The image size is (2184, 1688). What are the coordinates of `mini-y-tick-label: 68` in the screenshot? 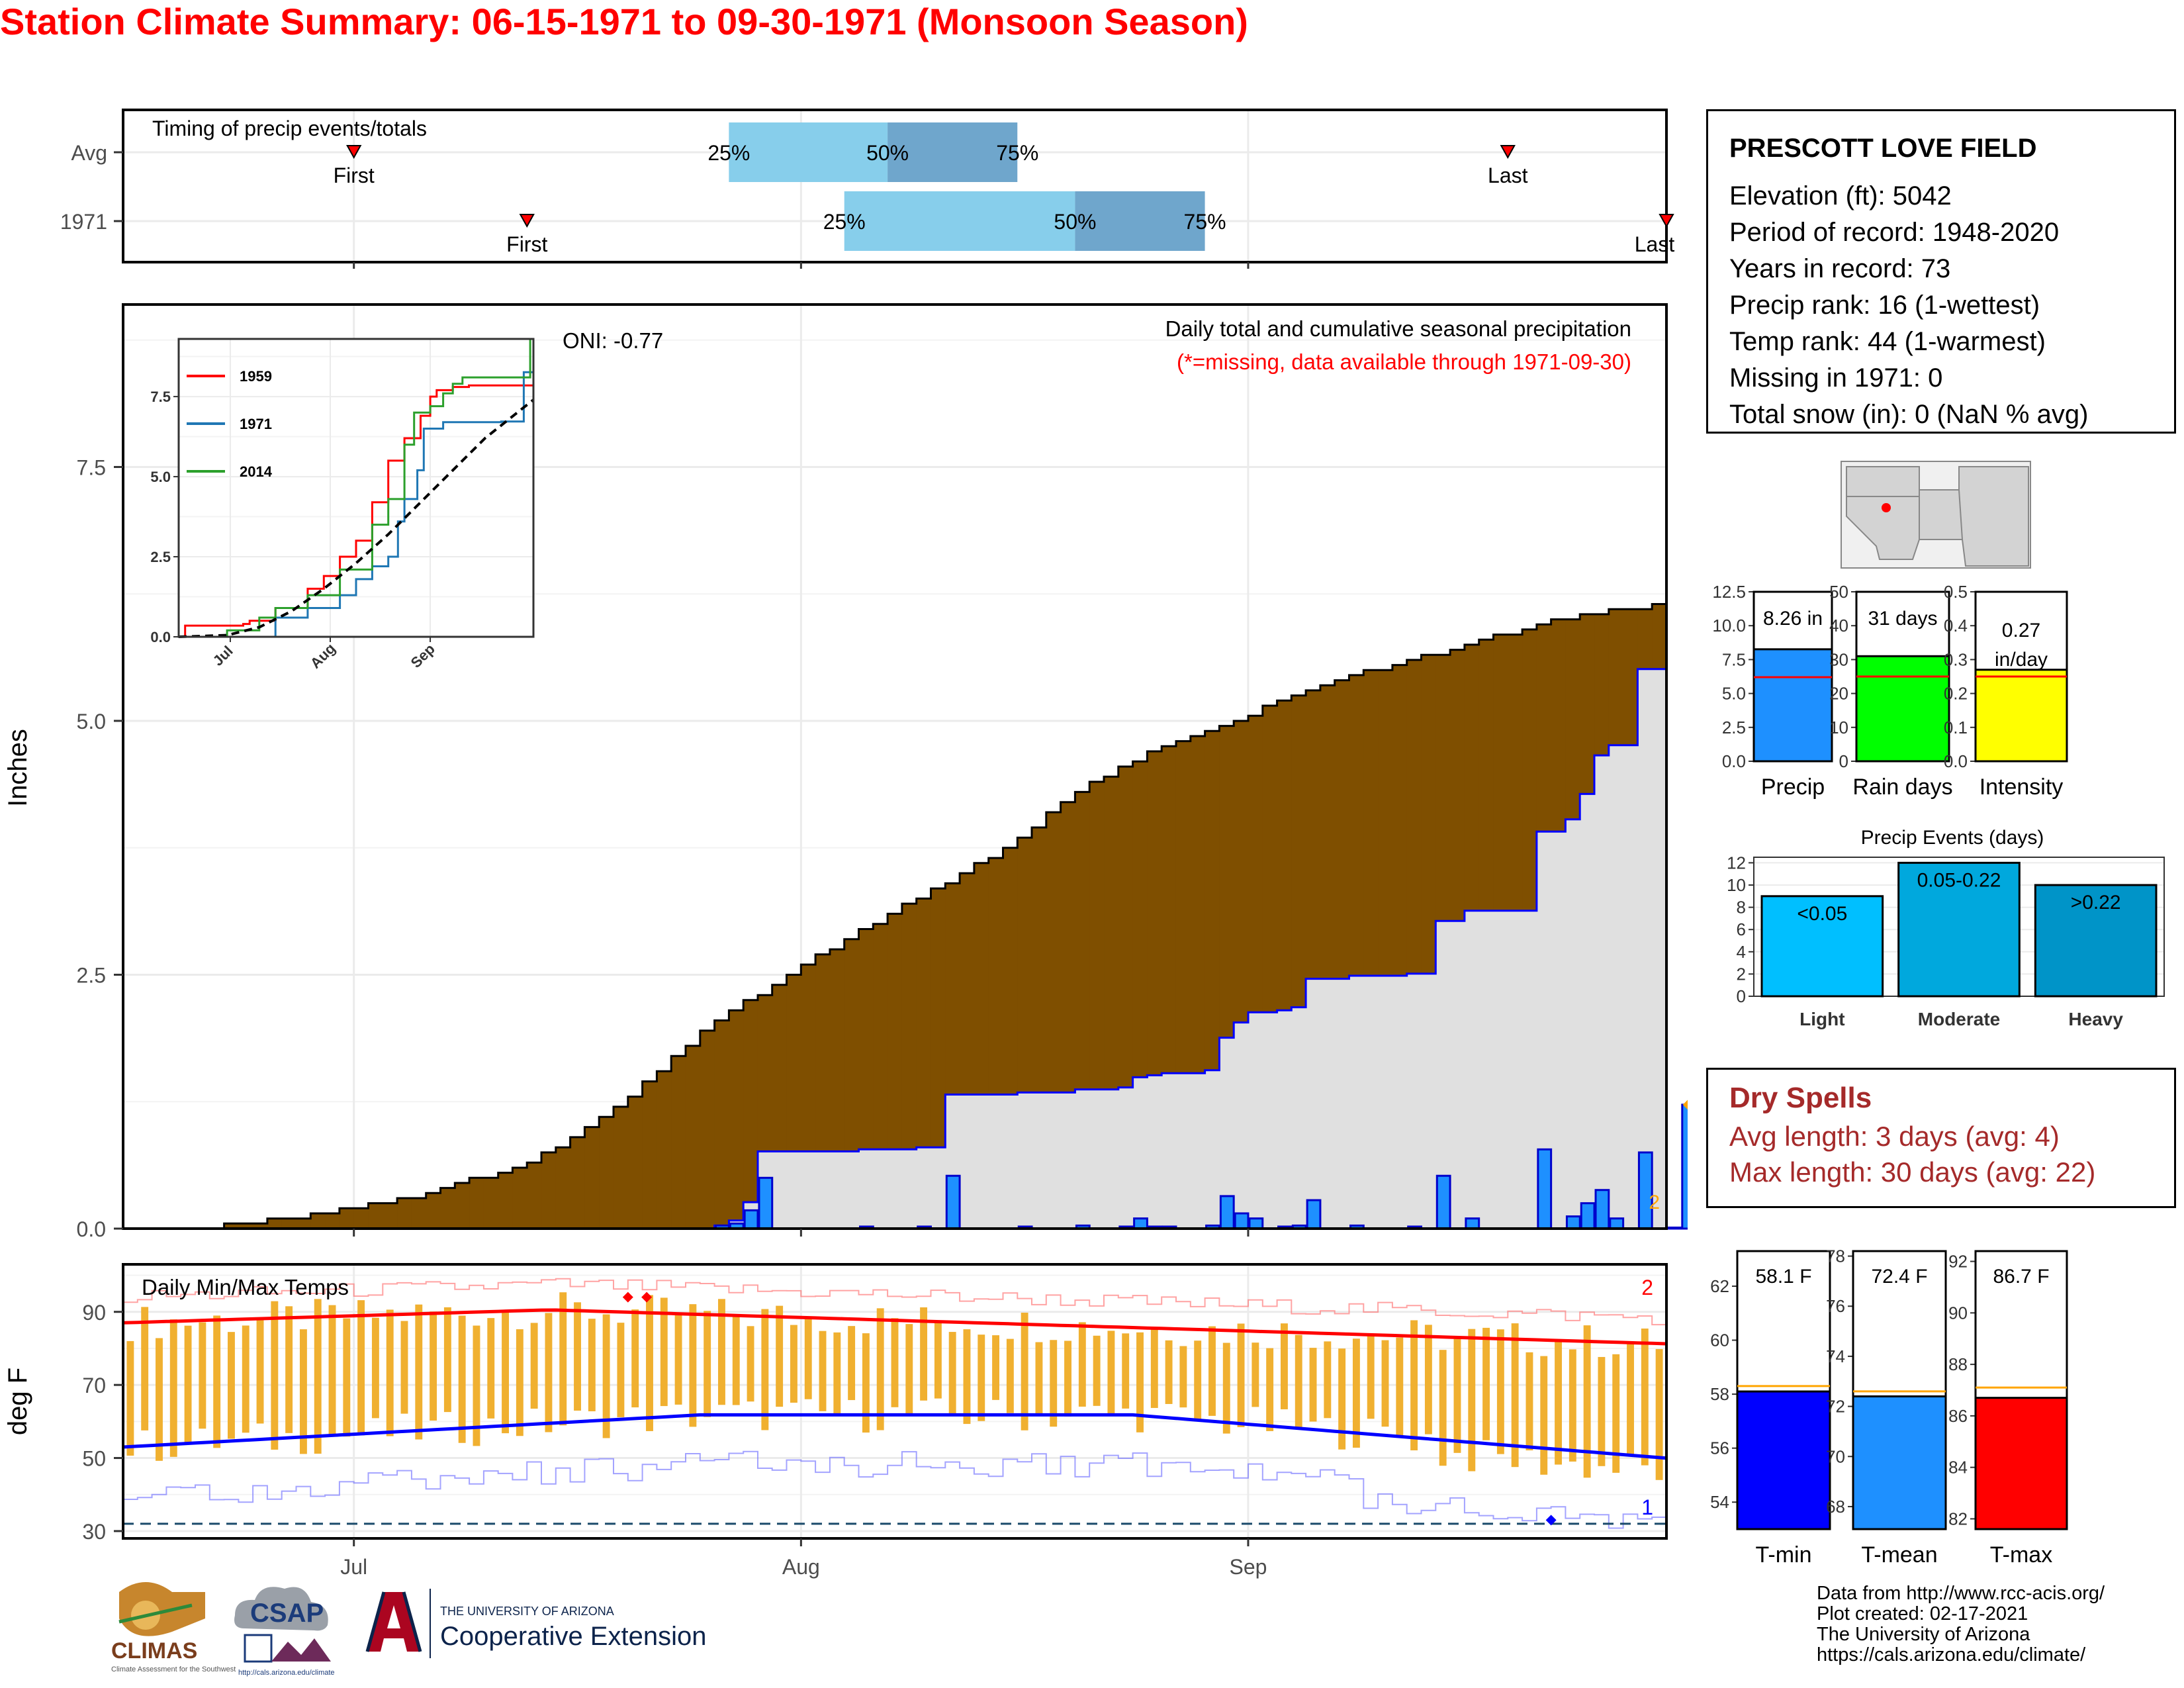 It's located at (1835, 1507).